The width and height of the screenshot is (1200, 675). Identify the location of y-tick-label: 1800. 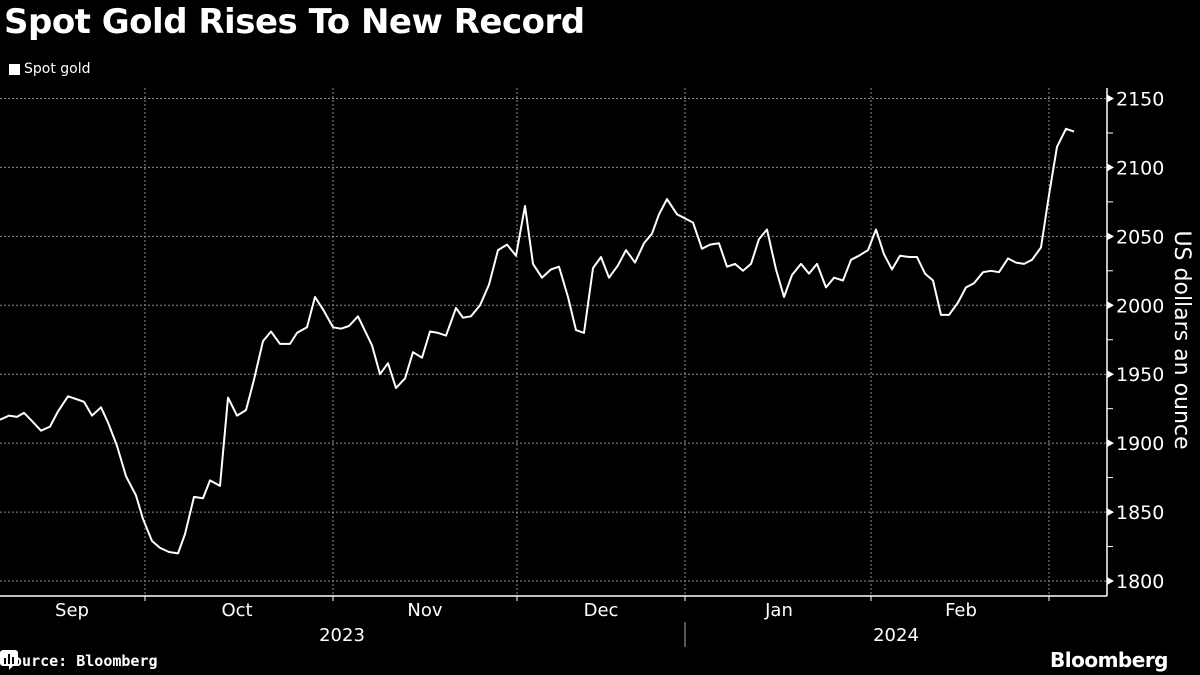
(1140, 582).